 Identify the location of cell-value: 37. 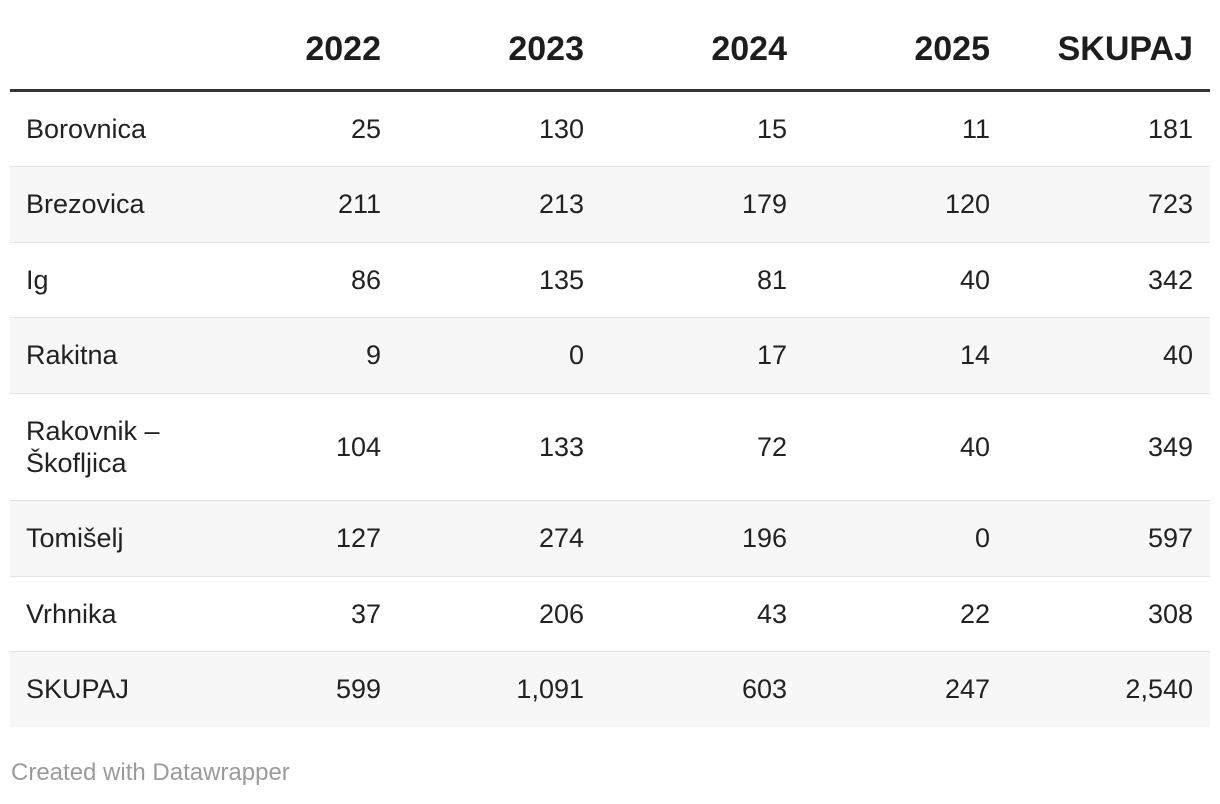
(365, 613).